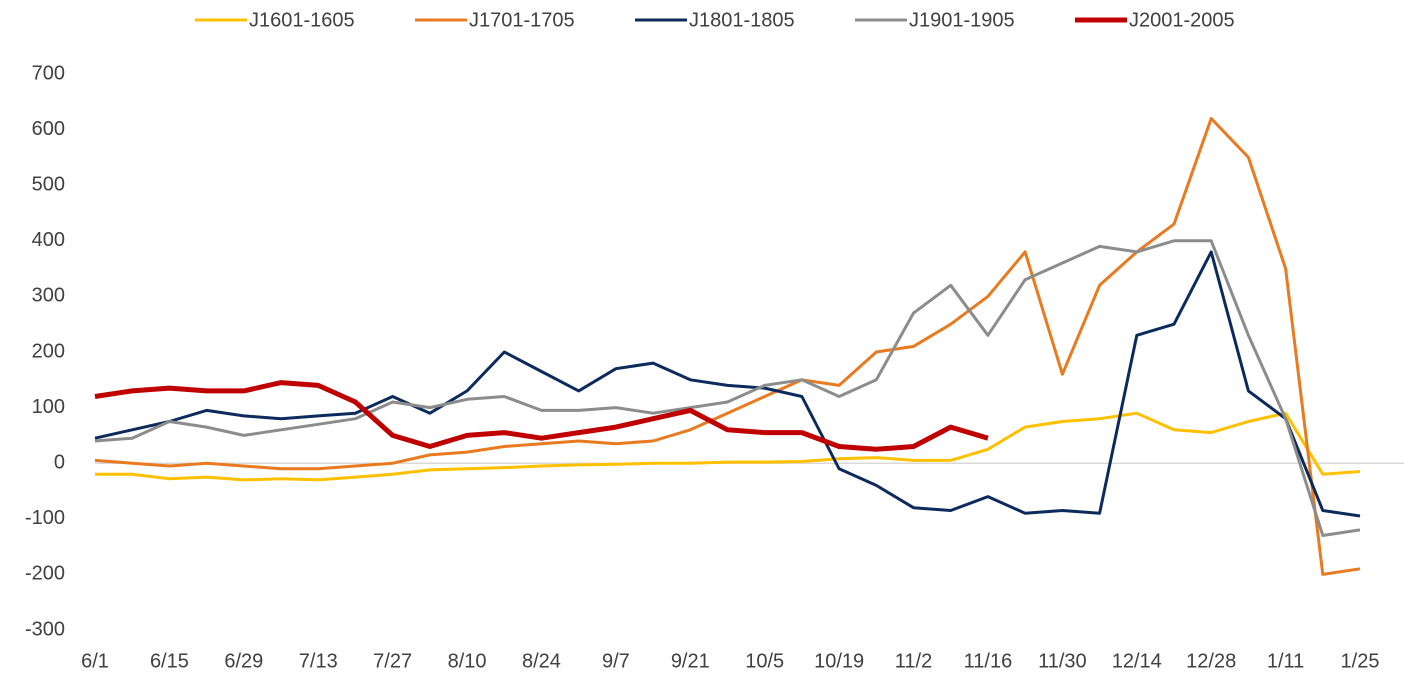 This screenshot has height=680, width=1404. I want to click on y-tick-label: 0, so click(59, 462).